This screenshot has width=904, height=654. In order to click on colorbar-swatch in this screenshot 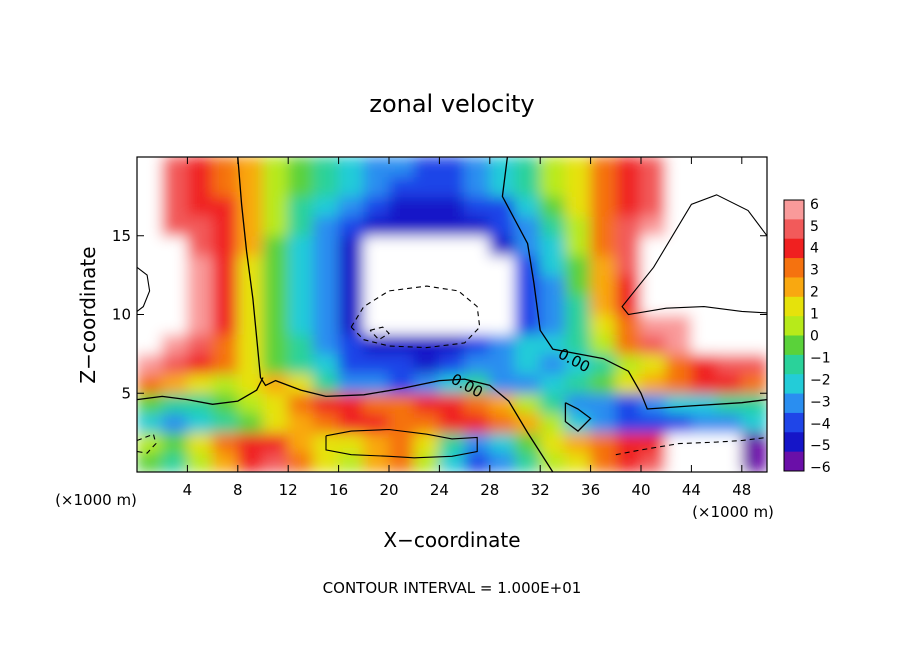, I will do `click(794, 461)`.